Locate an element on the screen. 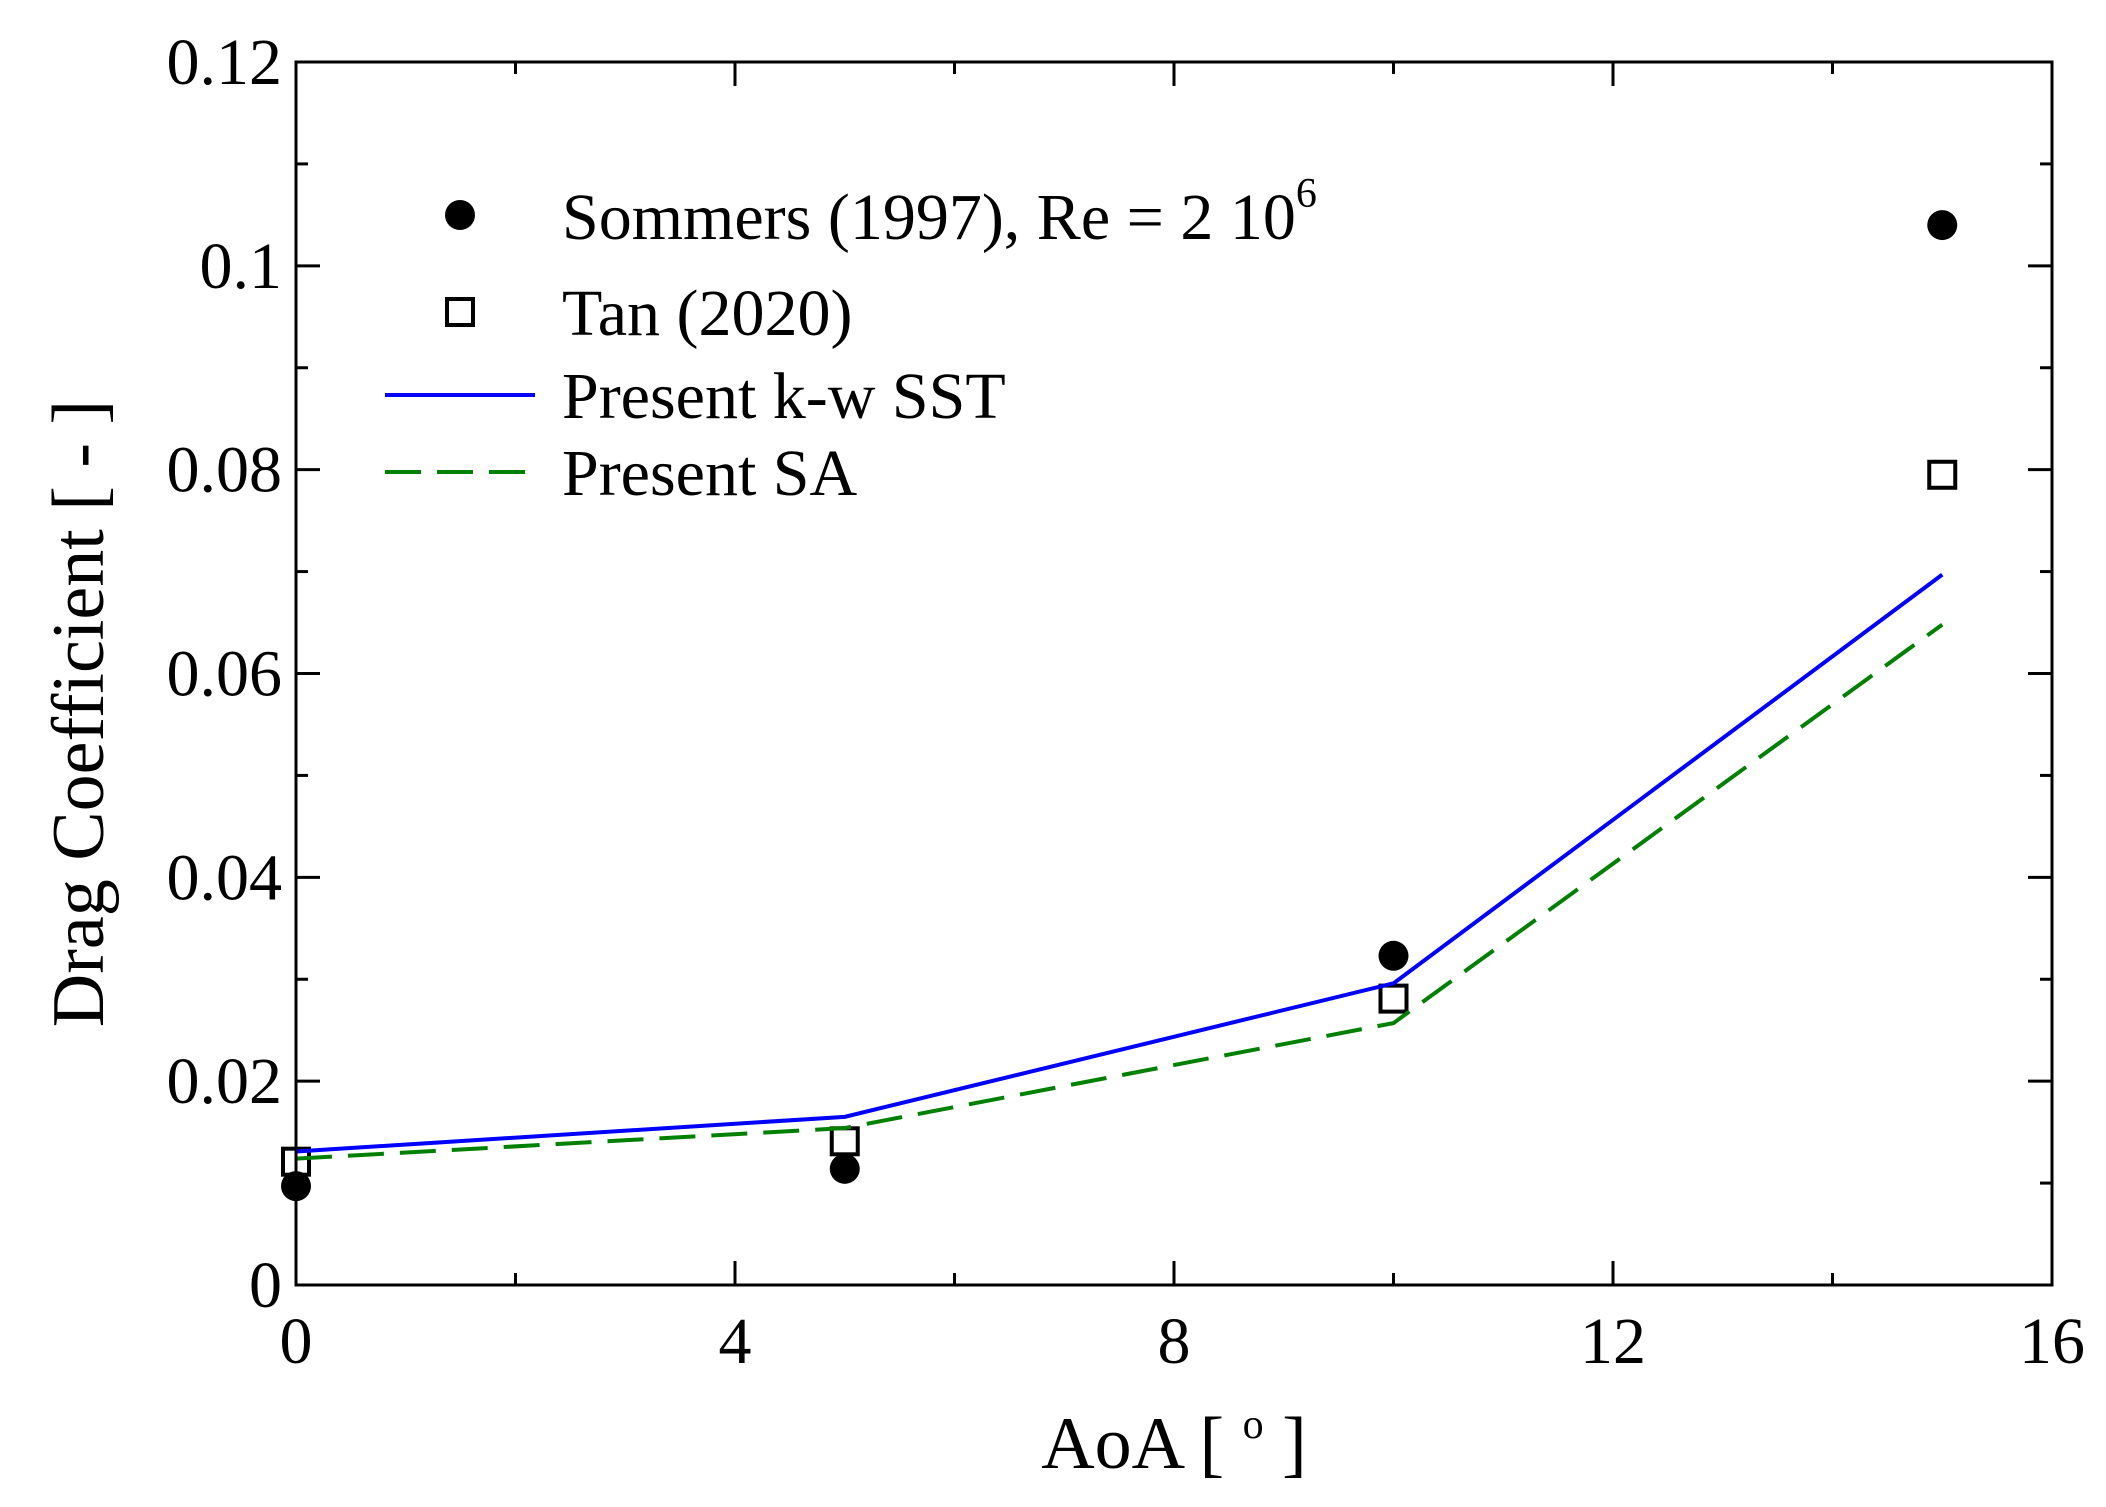 This screenshot has height=1507, width=2106. legend-label-sommers: Sommers (1997), Re = 2 106 is located at coordinates (939, 212).